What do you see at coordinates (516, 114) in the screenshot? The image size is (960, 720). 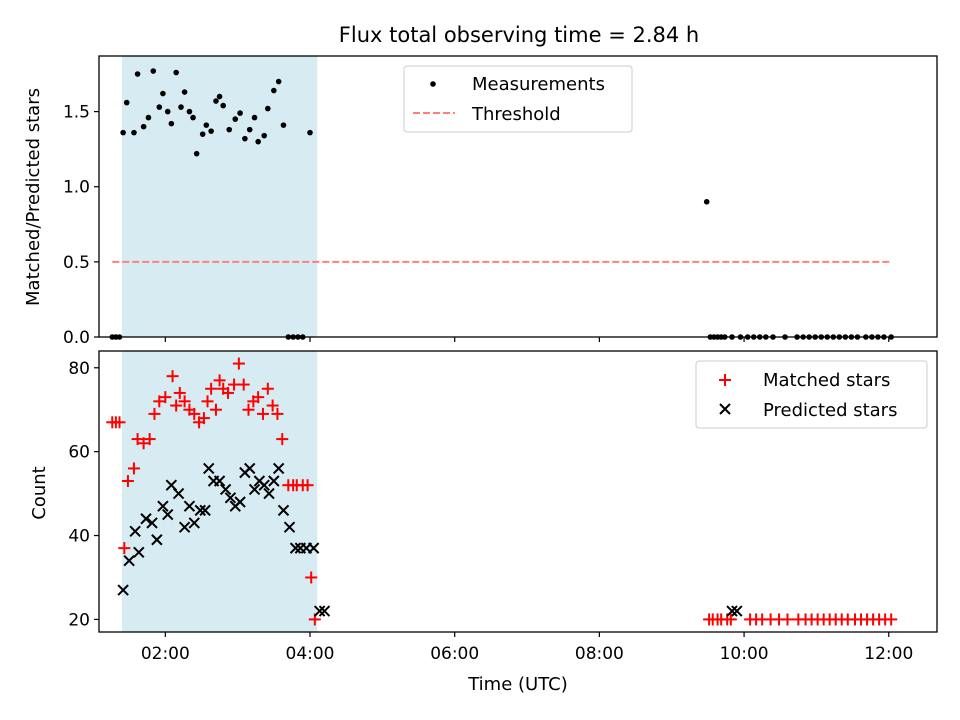 I see `threshold-legend-label: Threshold` at bounding box center [516, 114].